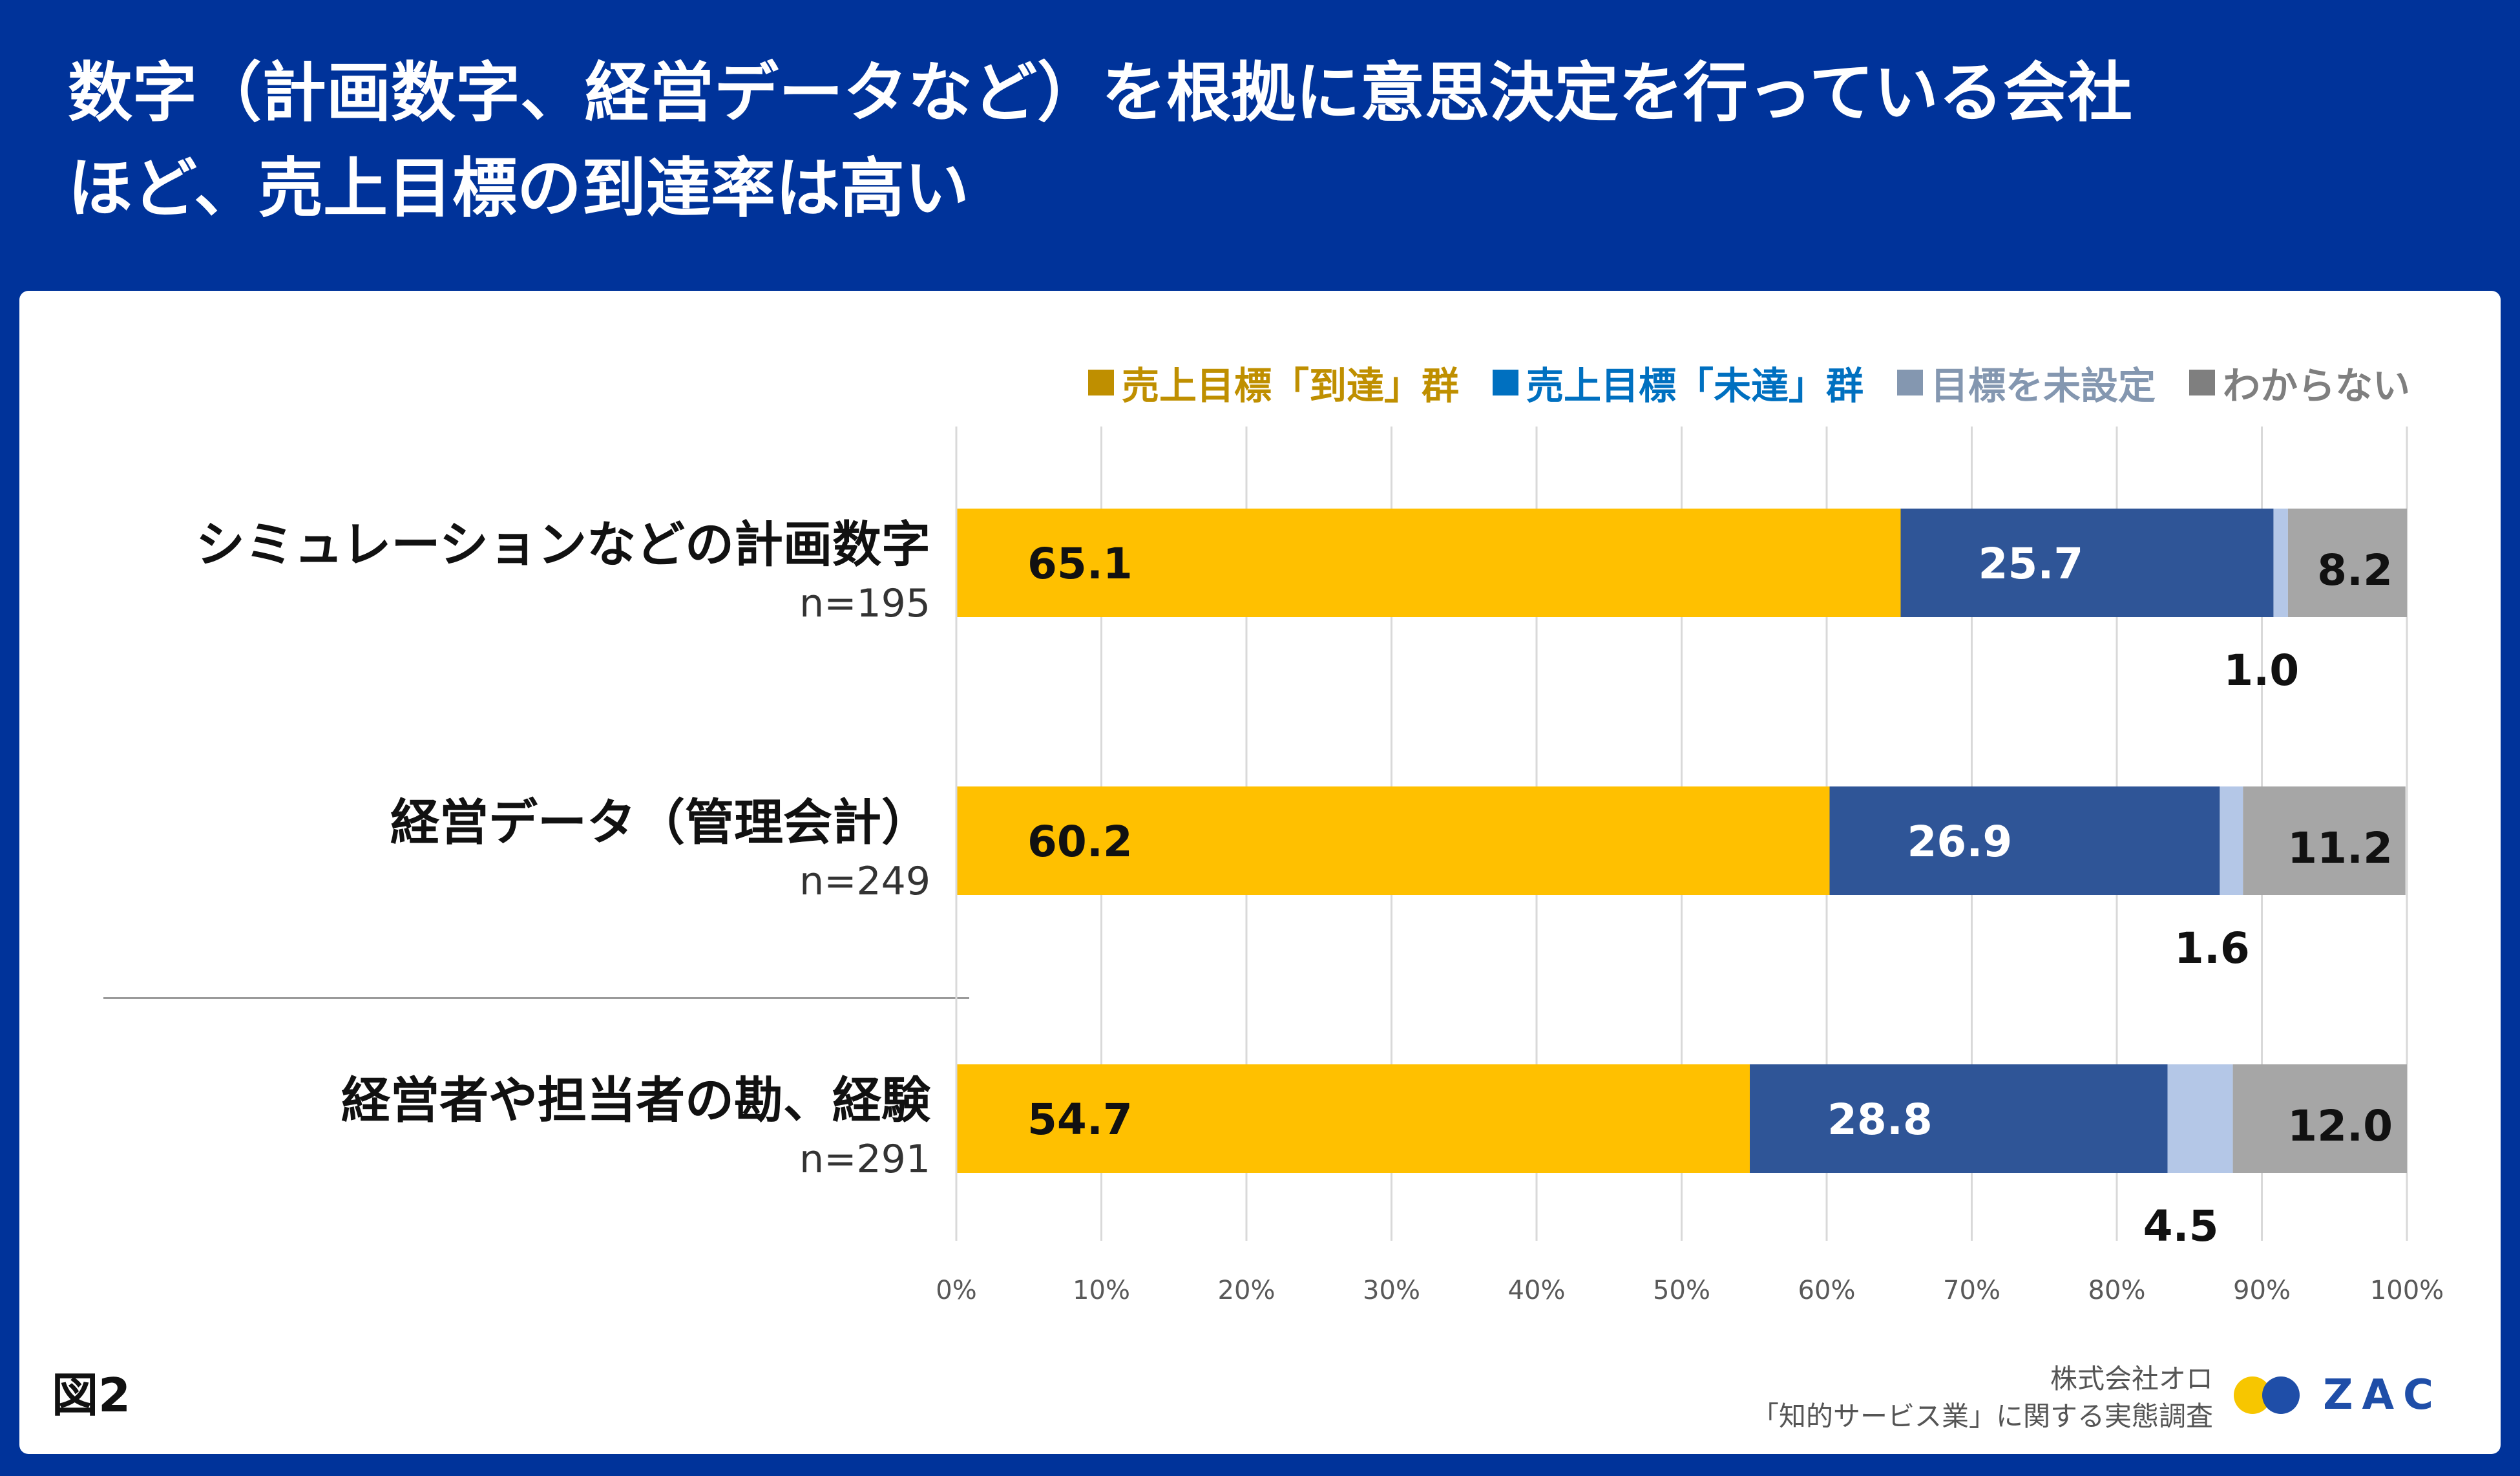  What do you see at coordinates (519, 189) in the screenshot?
I see `title-line-2: ほど、売上目標の到達率は高い` at bounding box center [519, 189].